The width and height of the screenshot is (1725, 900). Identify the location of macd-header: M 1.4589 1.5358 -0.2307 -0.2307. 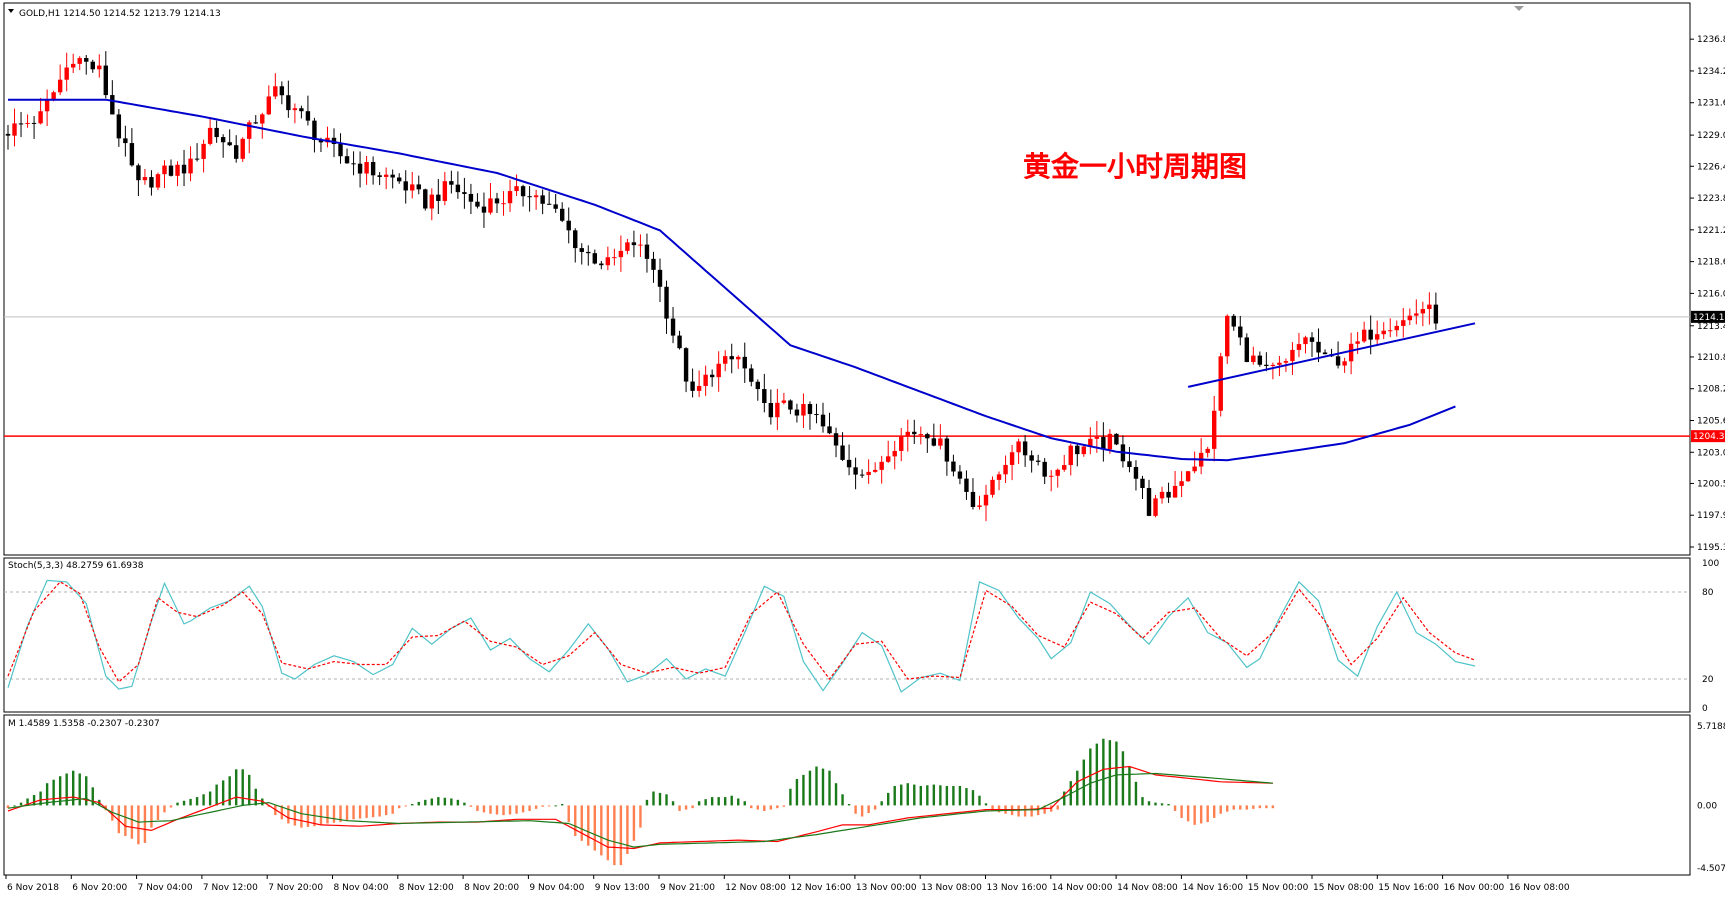
(84, 724).